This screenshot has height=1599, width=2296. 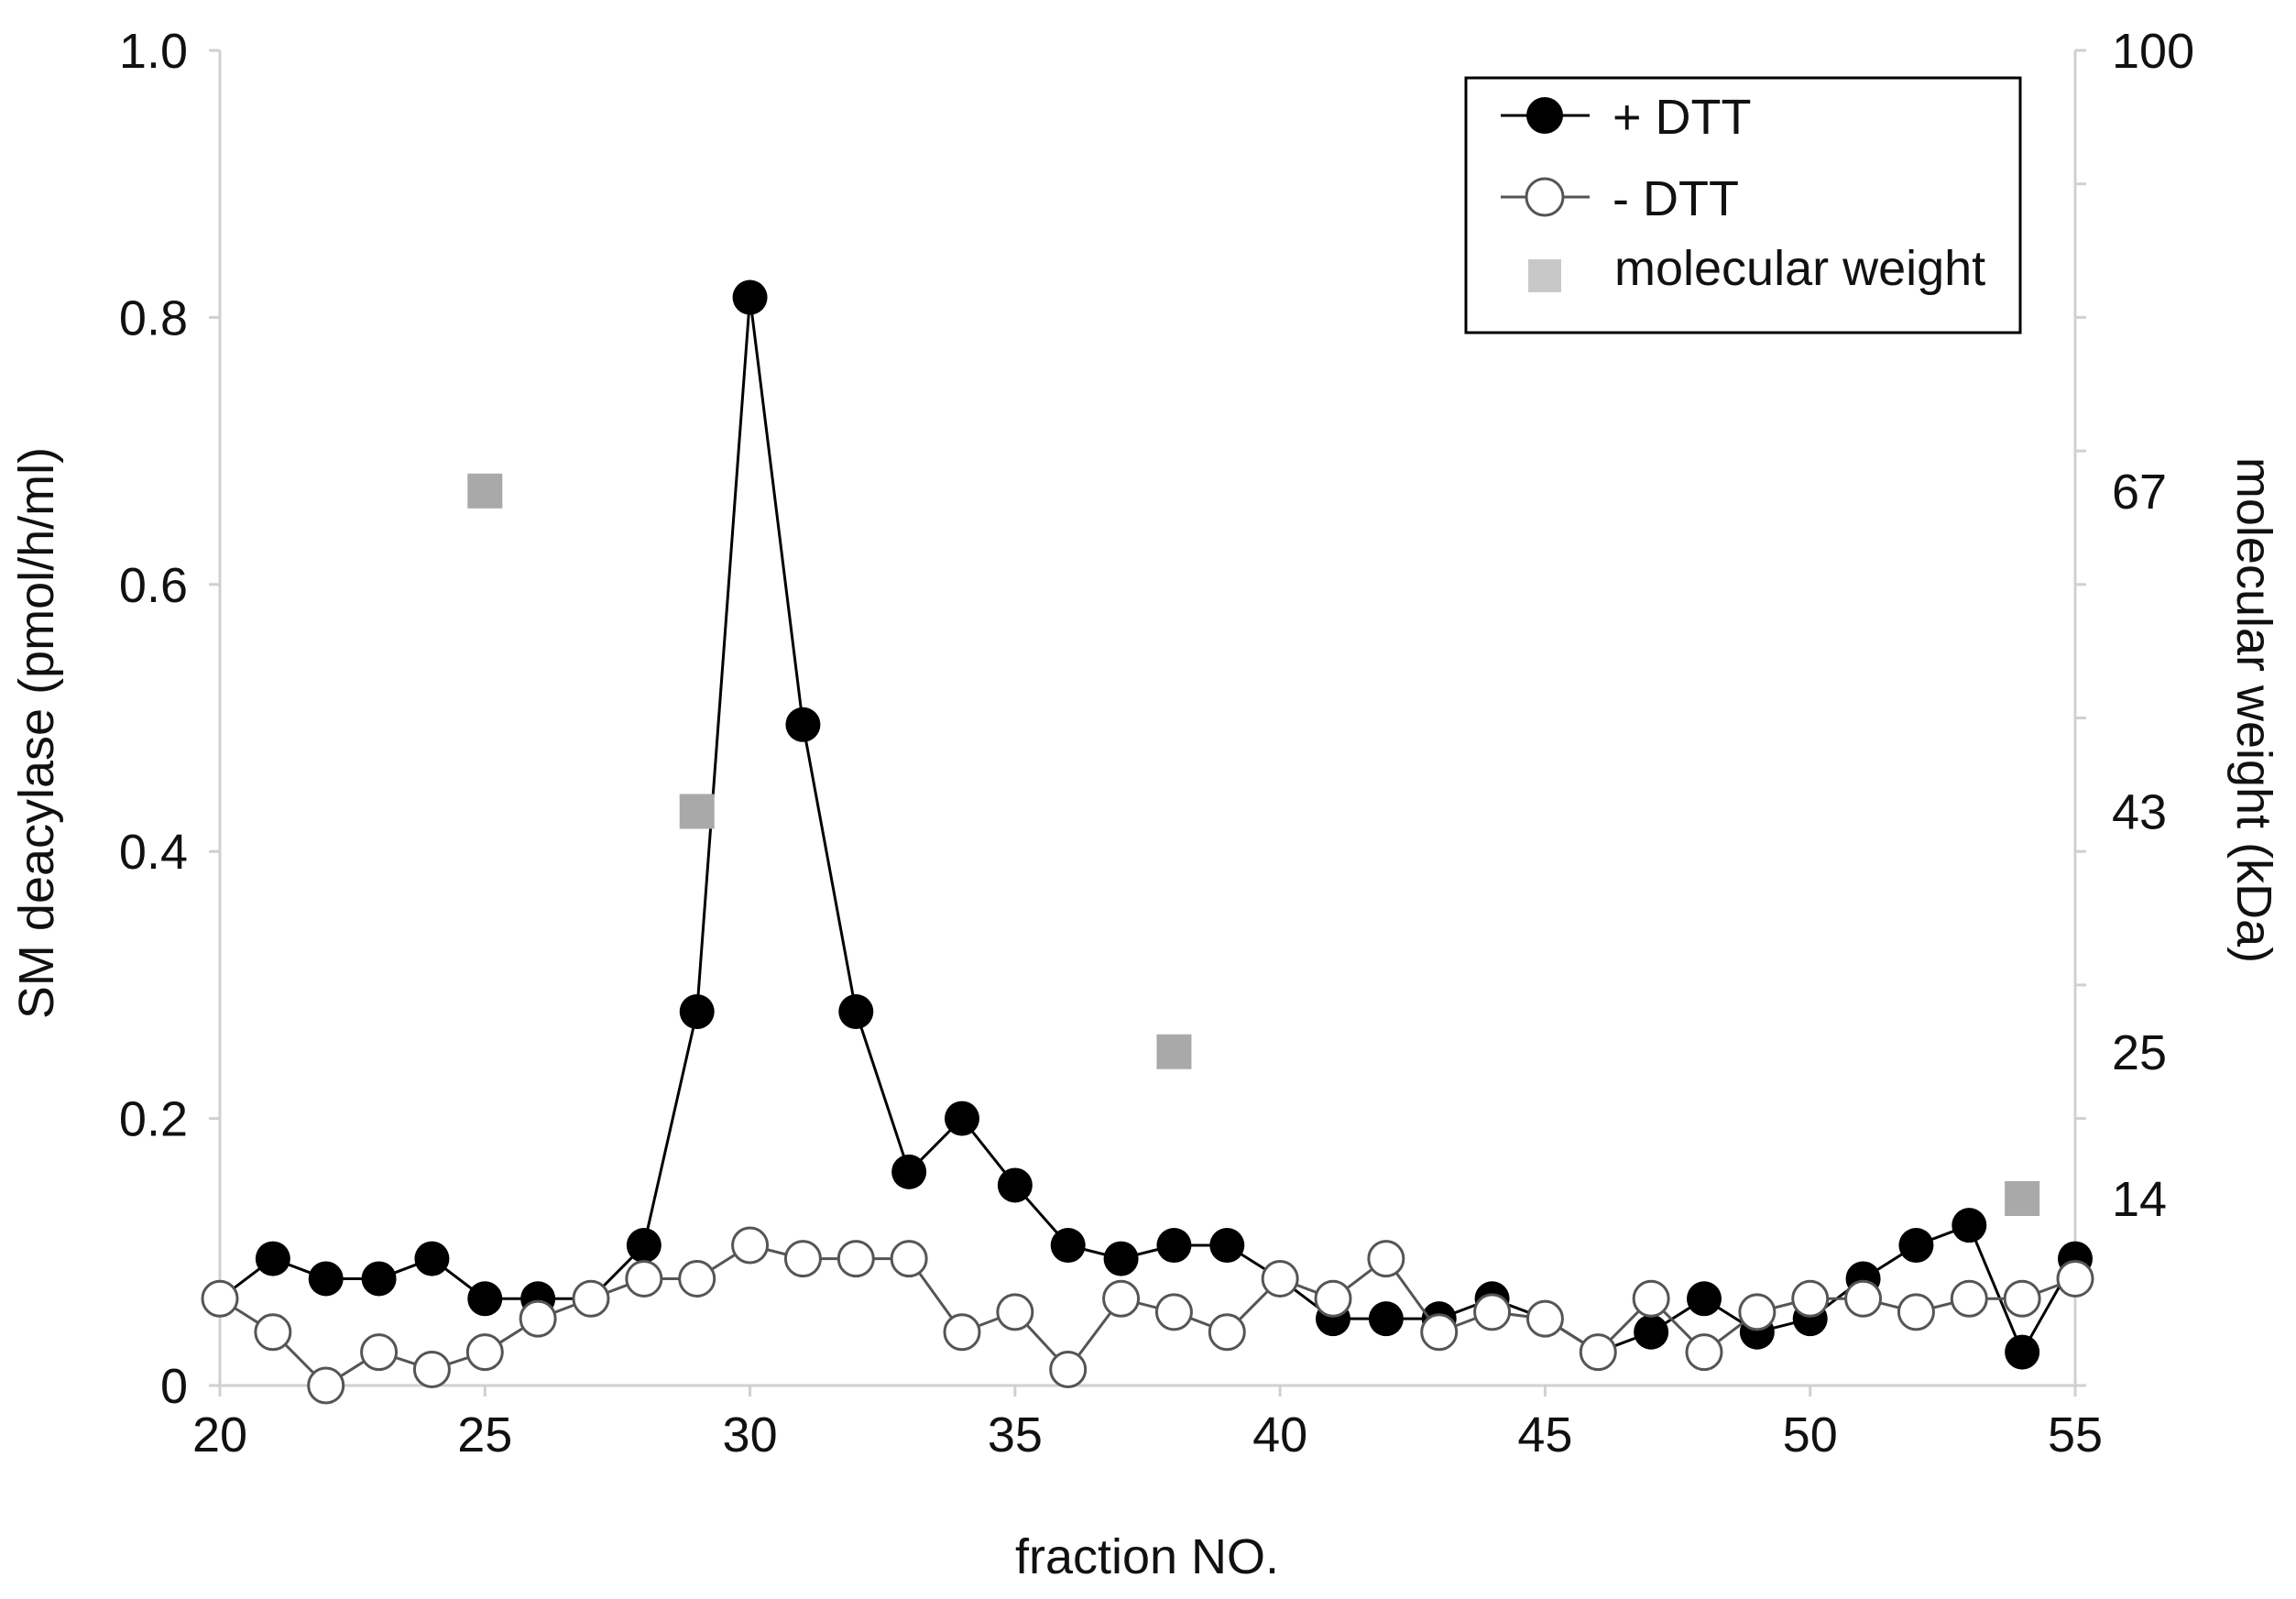 I want to click on x-tick-label: 30, so click(x=751, y=1434).